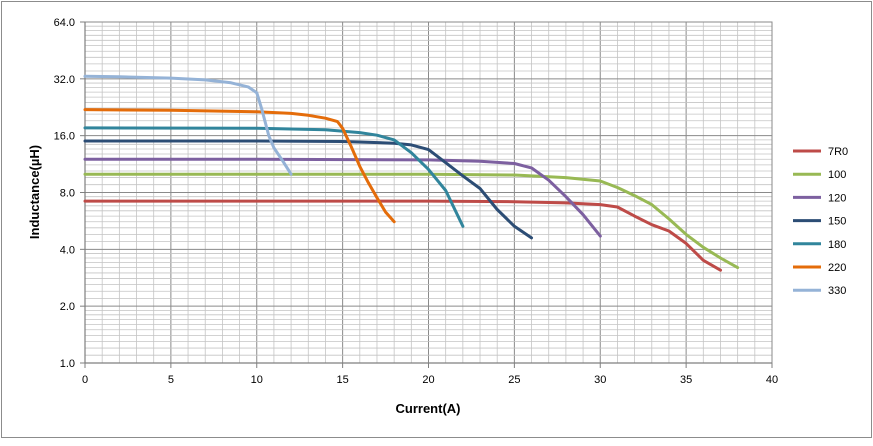 This screenshot has width=873, height=446. I want to click on legend-label-150: 150, so click(837, 222).